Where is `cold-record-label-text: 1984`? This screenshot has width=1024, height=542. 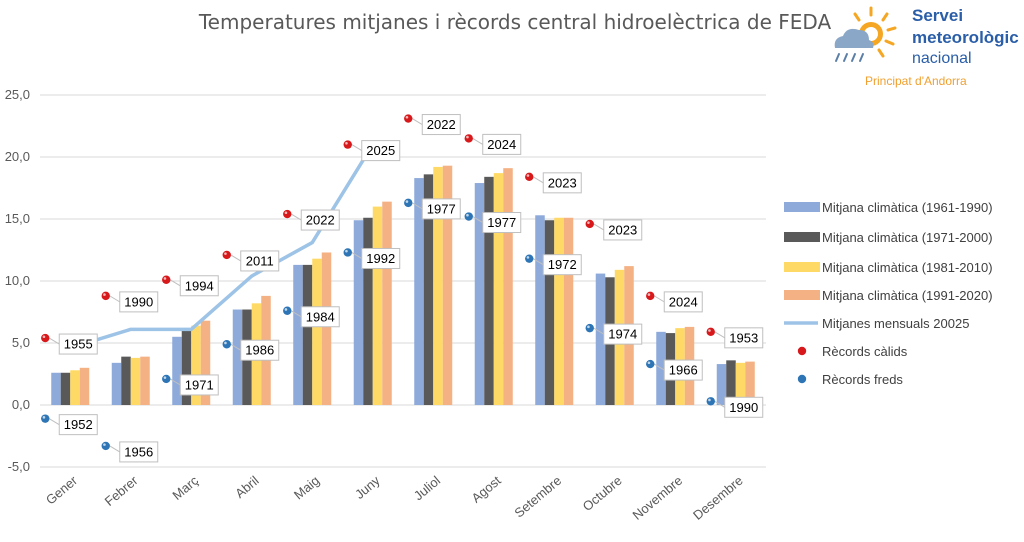 cold-record-label-text: 1984 is located at coordinates (320, 316).